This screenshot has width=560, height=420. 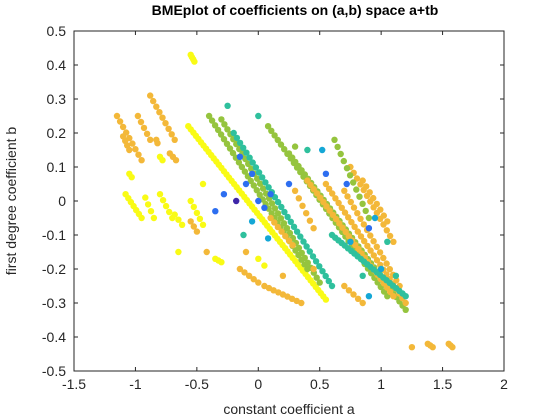 I want to click on y-tick-label: 0.2, so click(x=57, y=133).